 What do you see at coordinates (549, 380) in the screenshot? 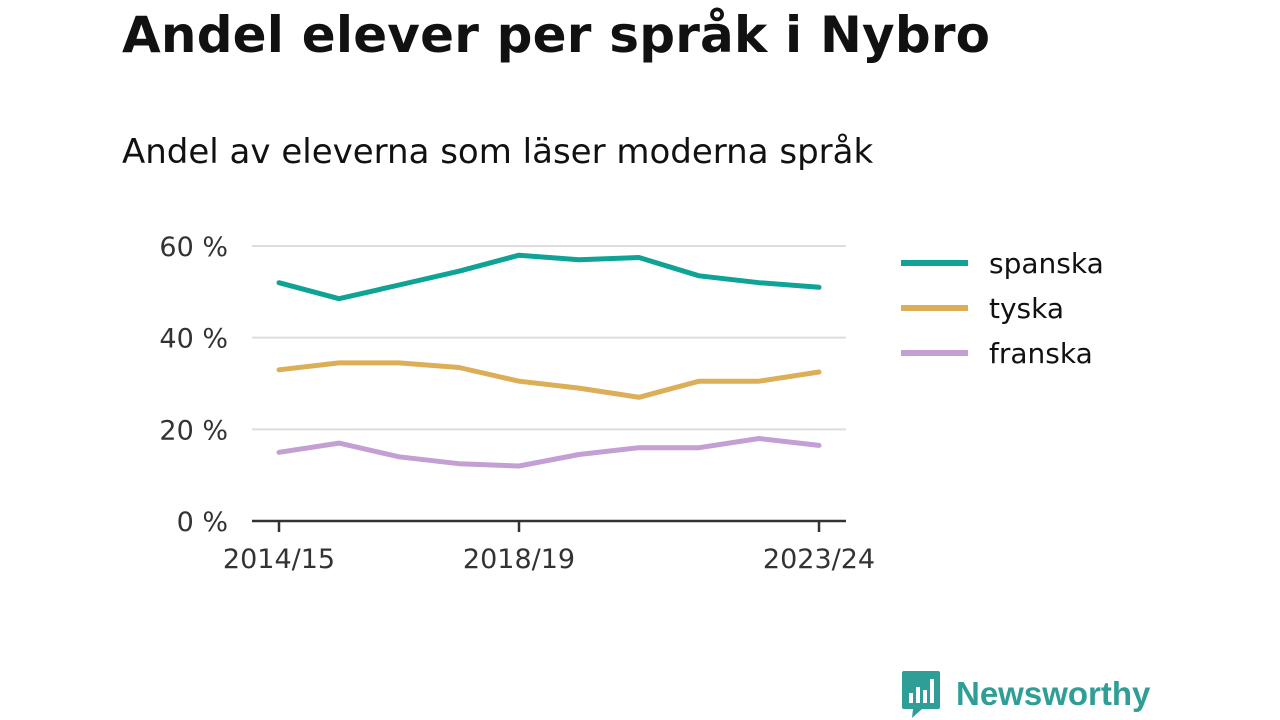
I see `series-line-tyska` at bounding box center [549, 380].